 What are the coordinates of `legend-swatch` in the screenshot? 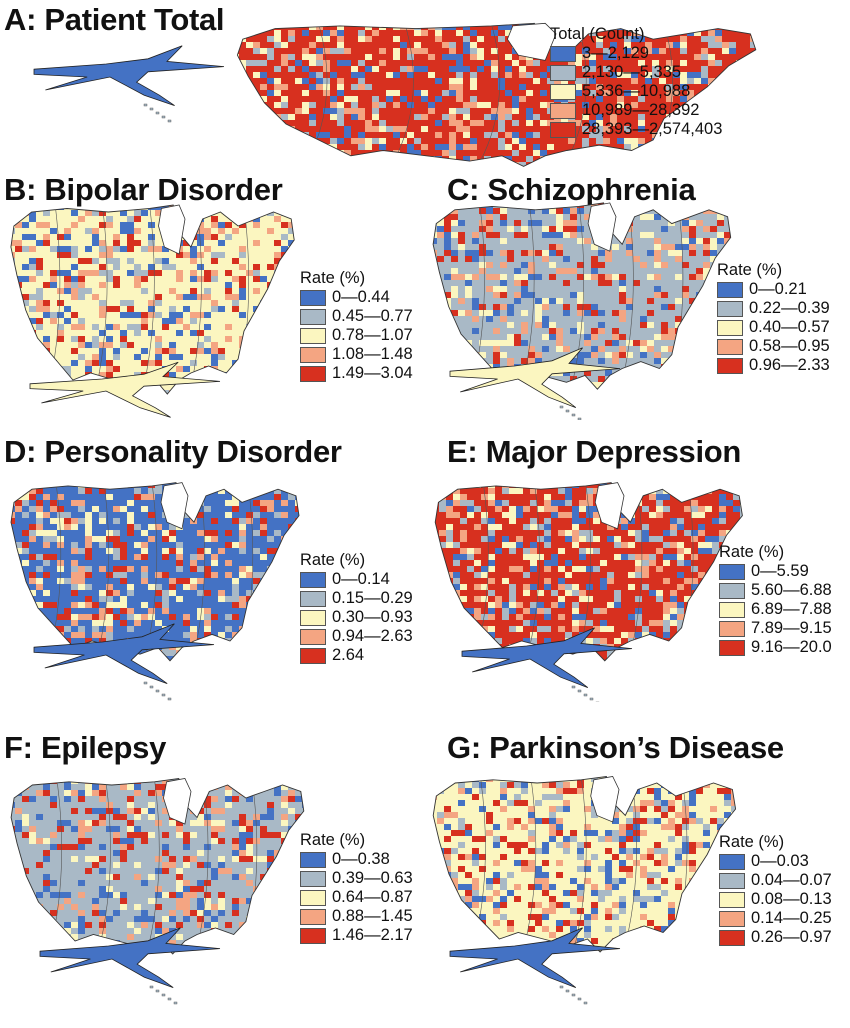 It's located at (313, 373).